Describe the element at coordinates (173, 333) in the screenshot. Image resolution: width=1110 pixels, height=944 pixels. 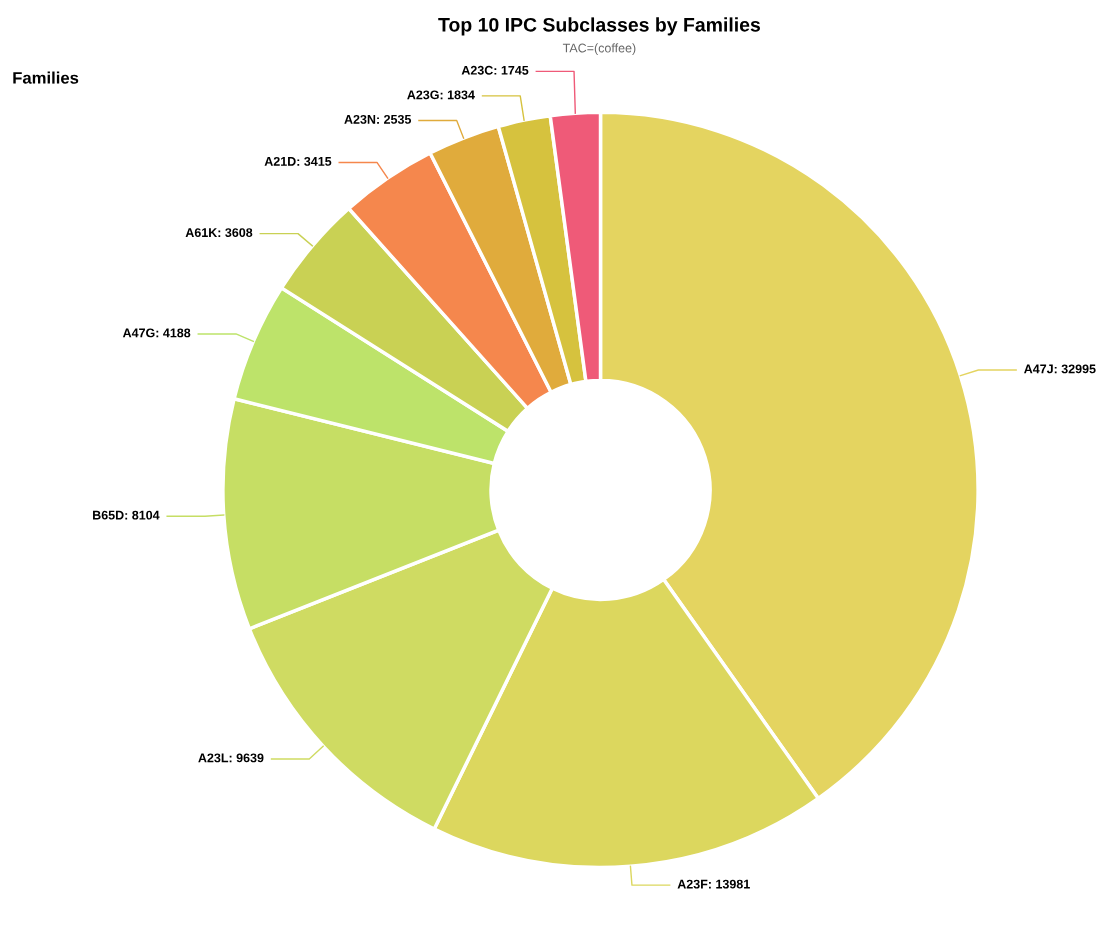
I see `data-label: : 4188` at that location.